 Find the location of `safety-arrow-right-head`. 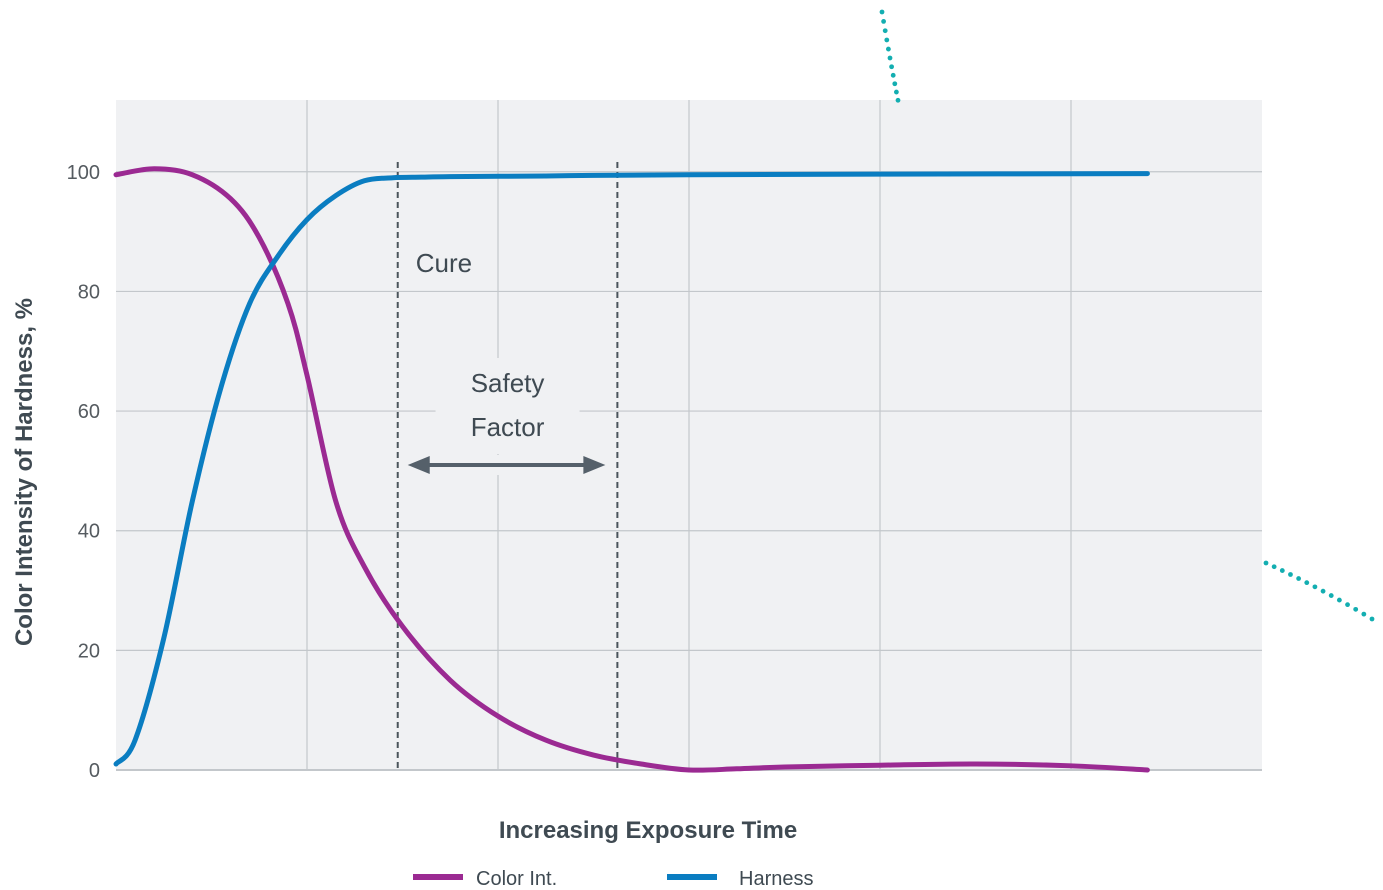

safety-arrow-right-head is located at coordinates (594, 465).